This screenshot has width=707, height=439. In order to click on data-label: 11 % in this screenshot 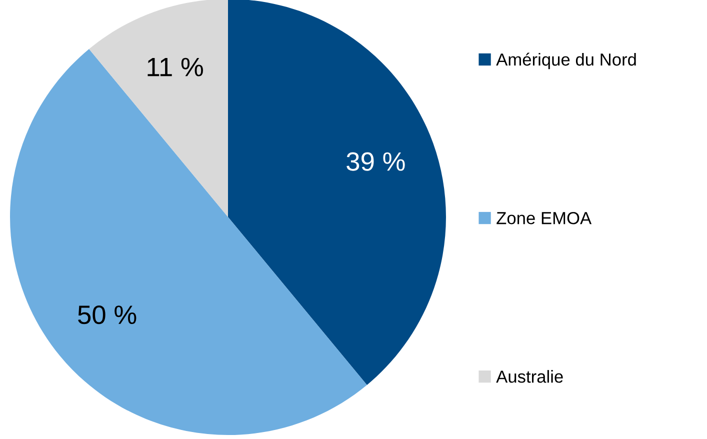, I will do `click(175, 67)`.